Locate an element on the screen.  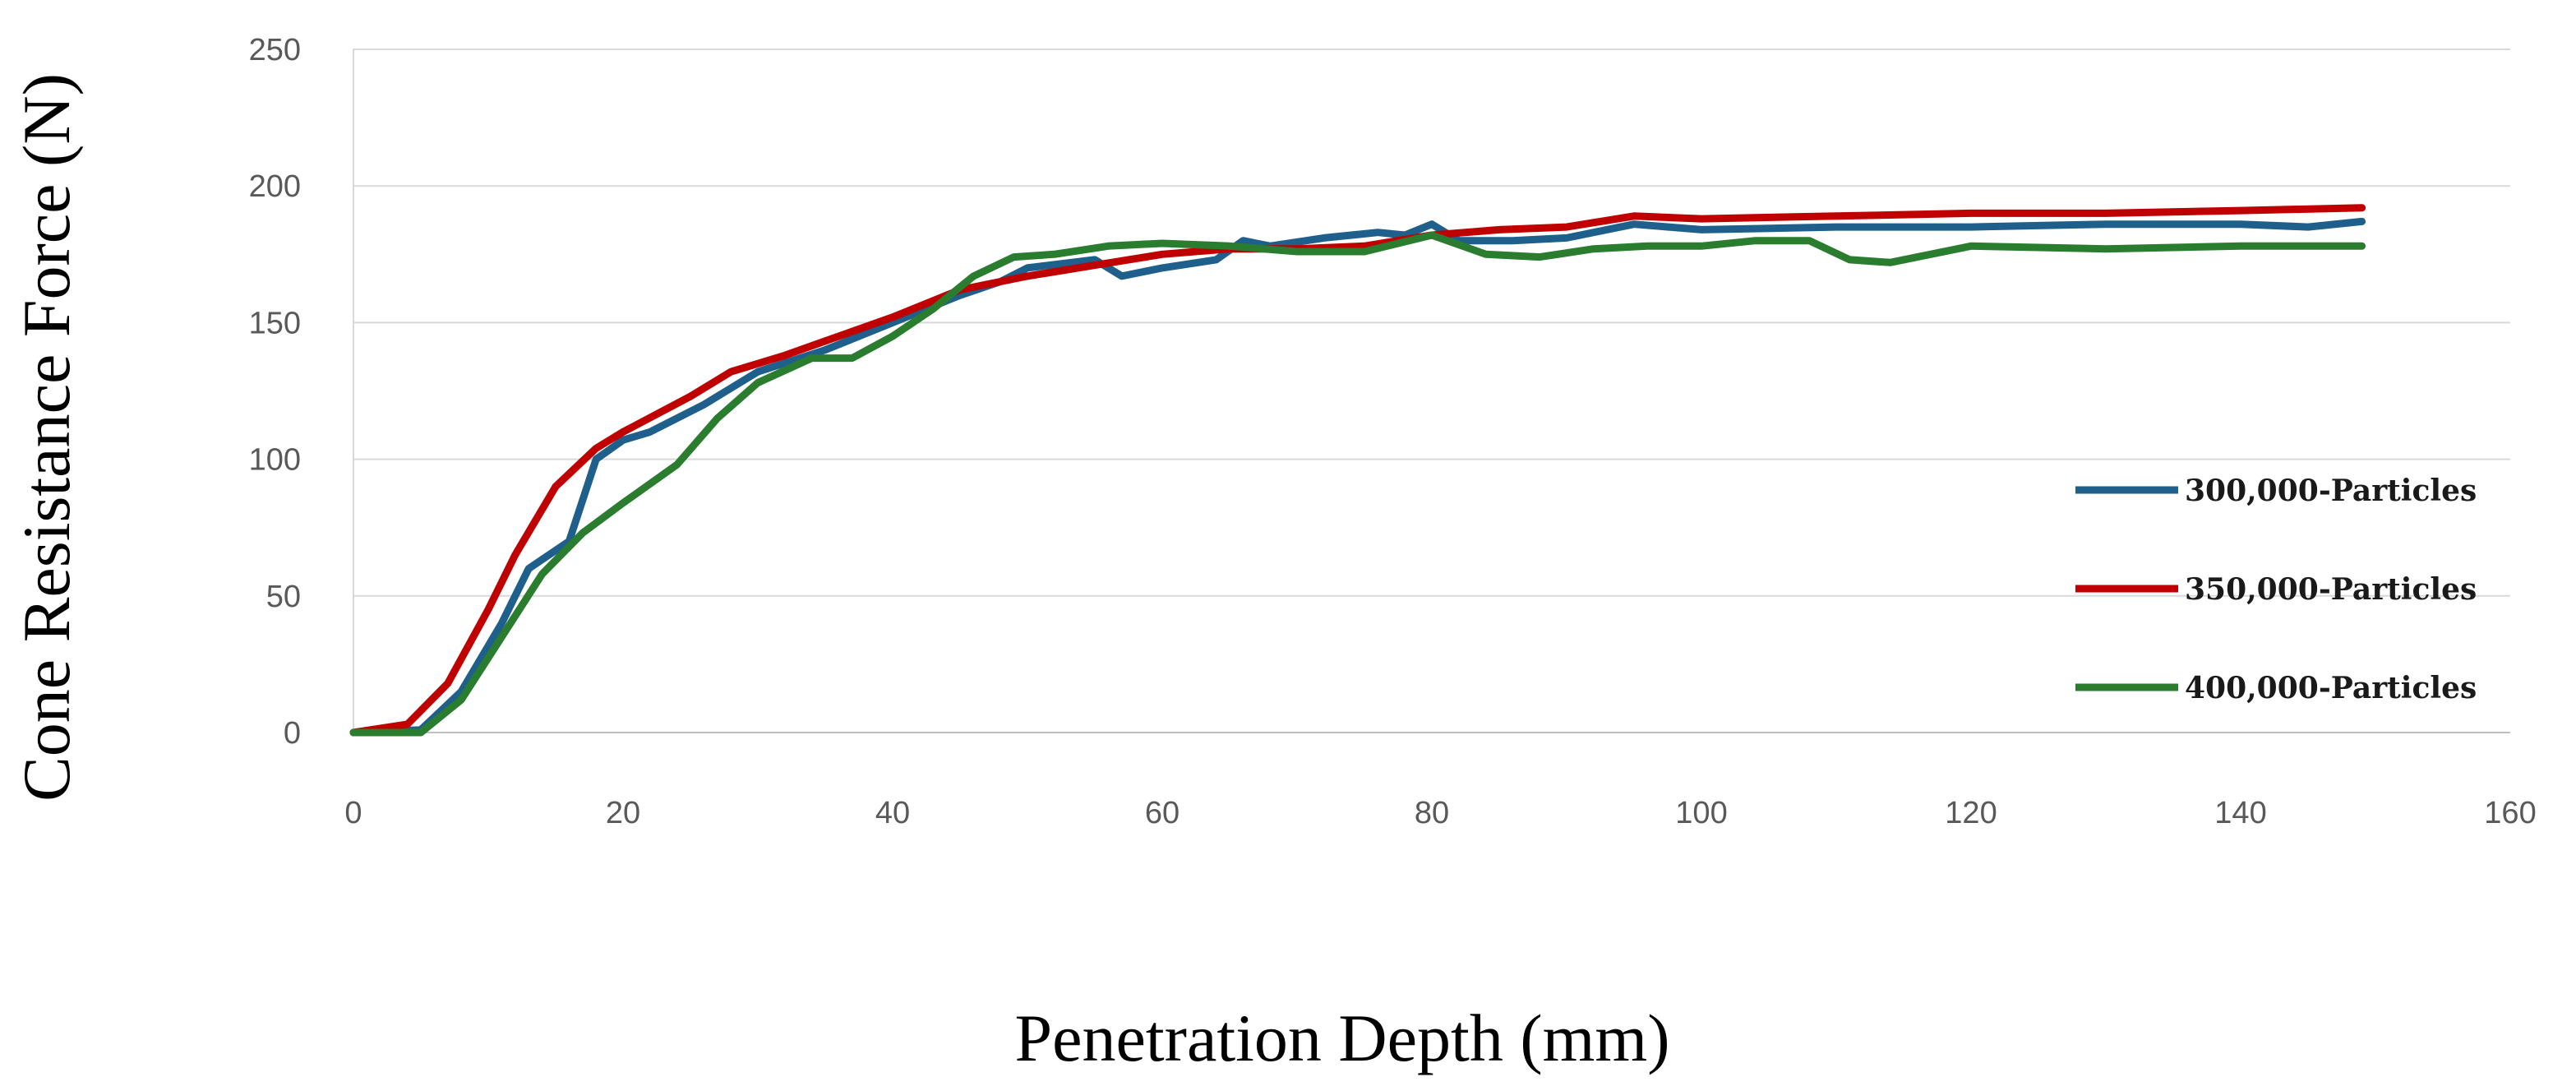
y-axis-title: Cone Resistance Force (N) is located at coordinates (47, 438).